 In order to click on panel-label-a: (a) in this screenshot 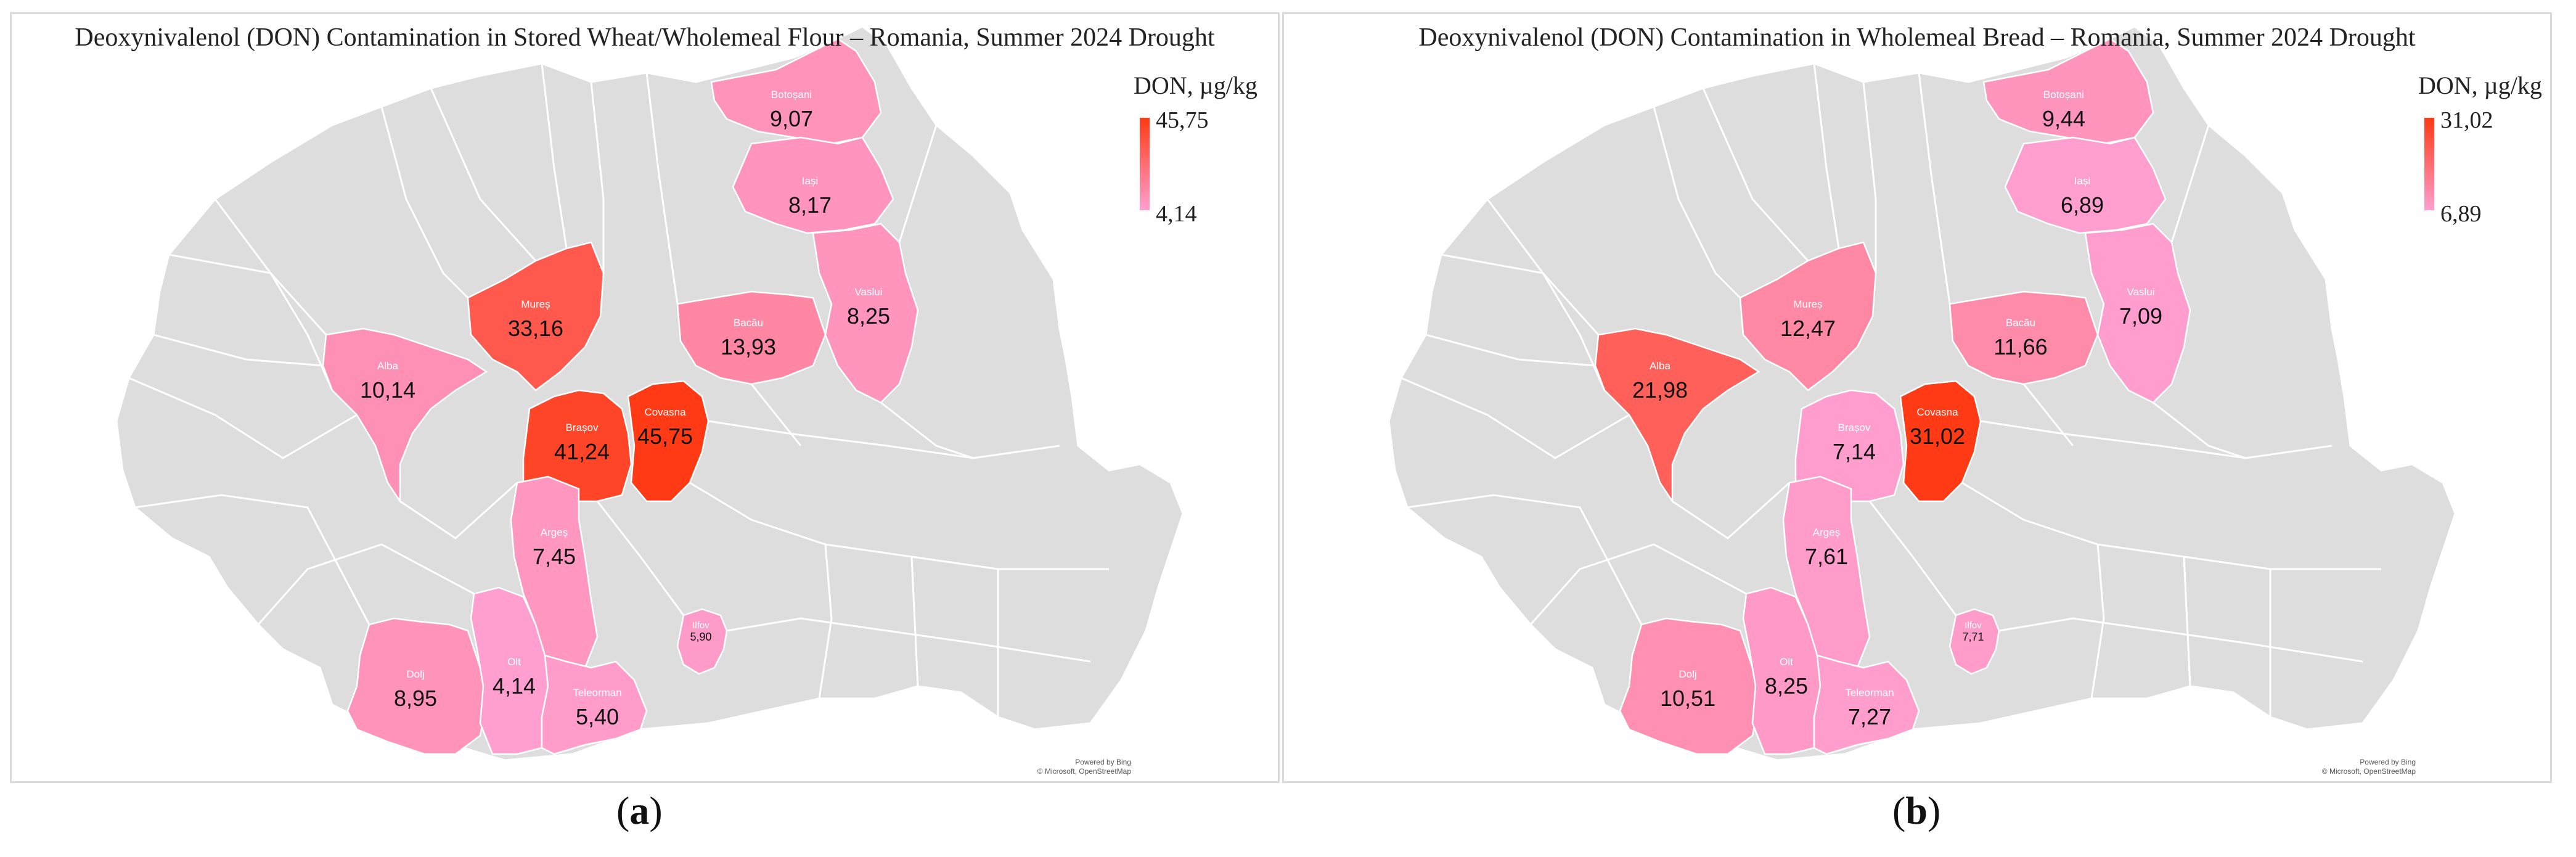, I will do `click(639, 810)`.